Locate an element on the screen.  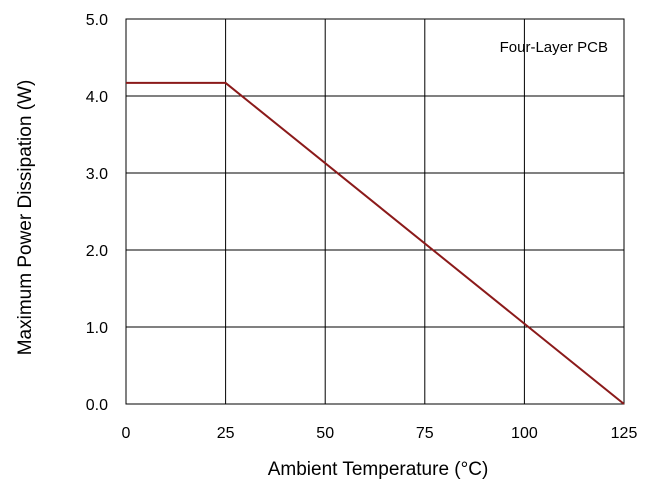
x-tick-label: 0 is located at coordinates (126, 433).